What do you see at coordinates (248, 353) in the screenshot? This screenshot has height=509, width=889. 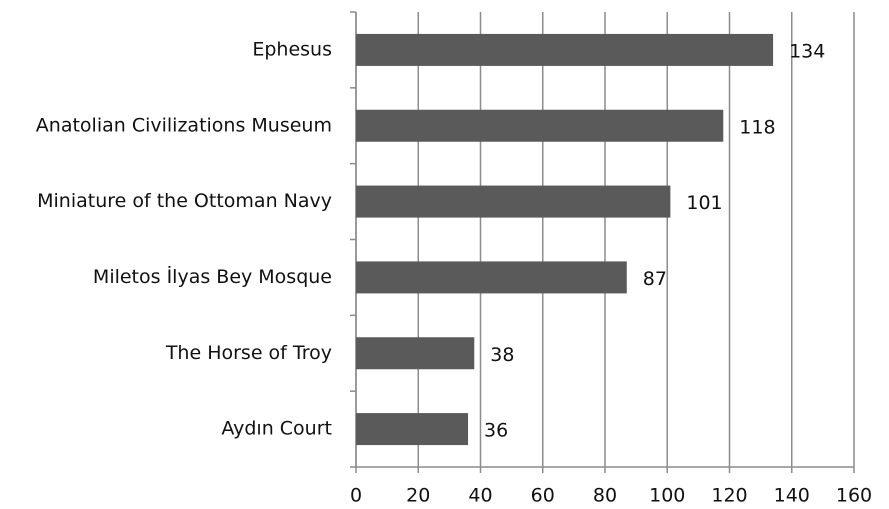 I see `y-tick-label: The Horse of Troy` at bounding box center [248, 353].